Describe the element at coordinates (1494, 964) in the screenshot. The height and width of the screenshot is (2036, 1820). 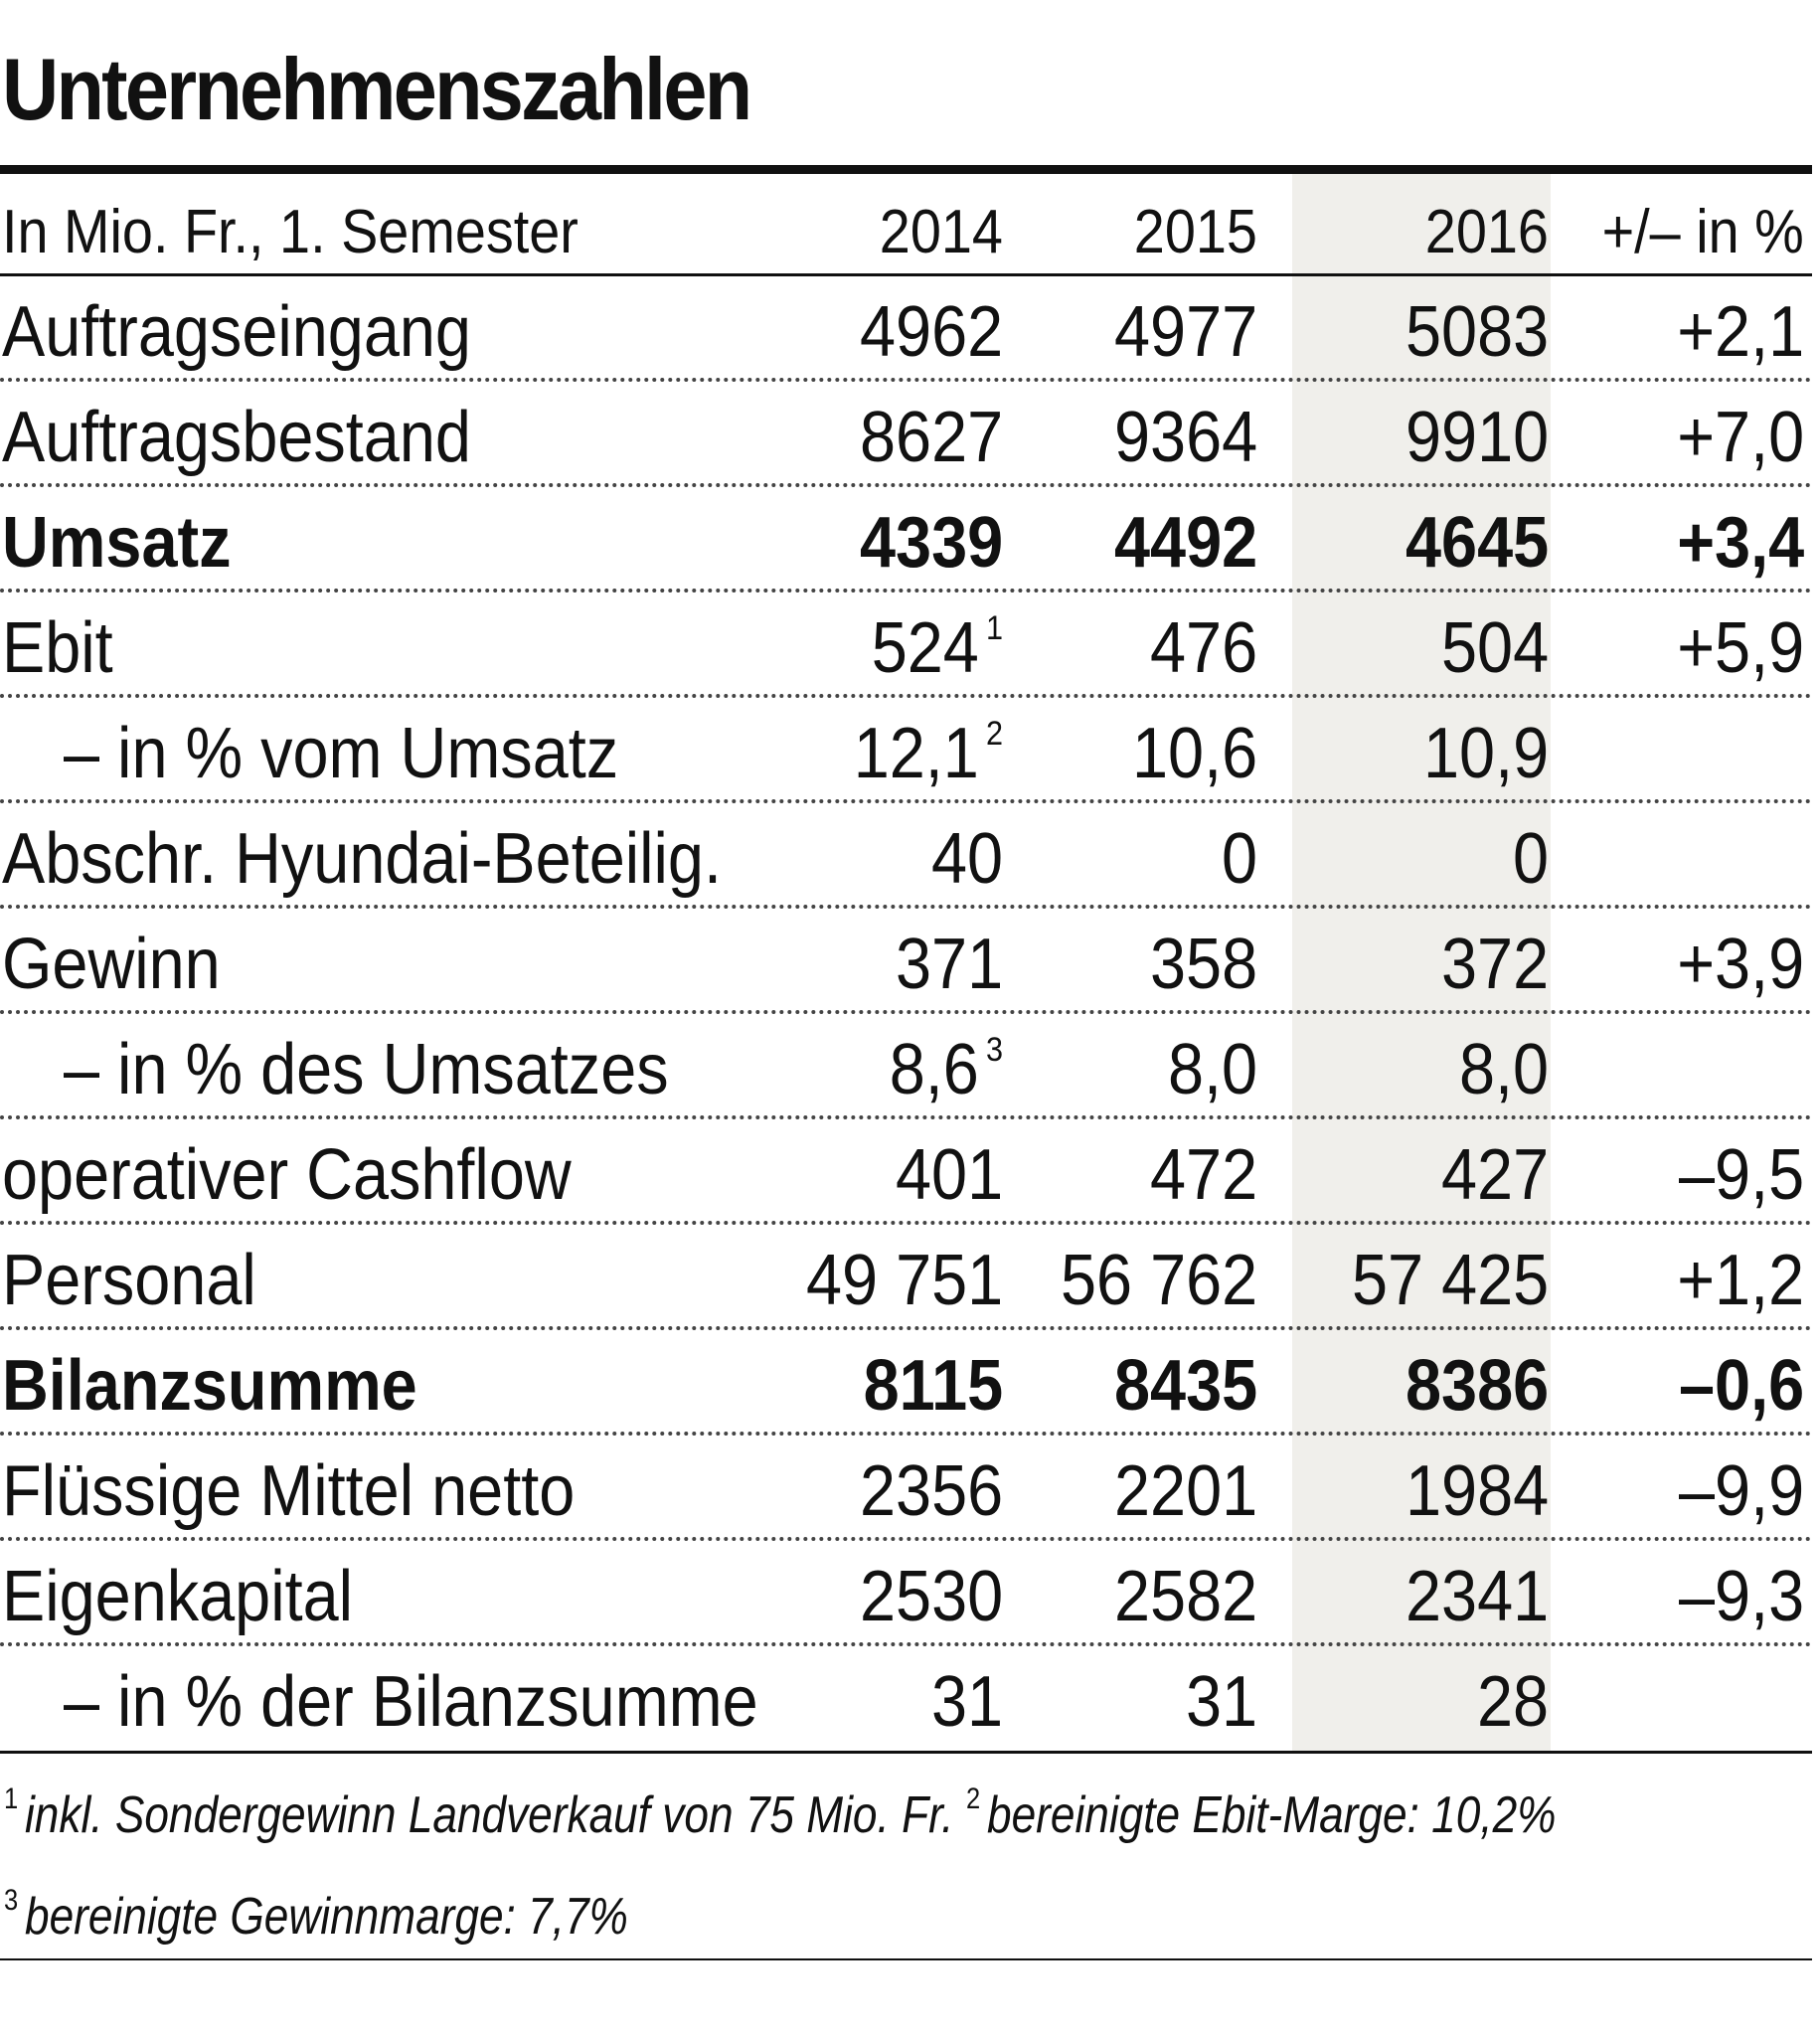
I see `value-2016: 372` at that location.